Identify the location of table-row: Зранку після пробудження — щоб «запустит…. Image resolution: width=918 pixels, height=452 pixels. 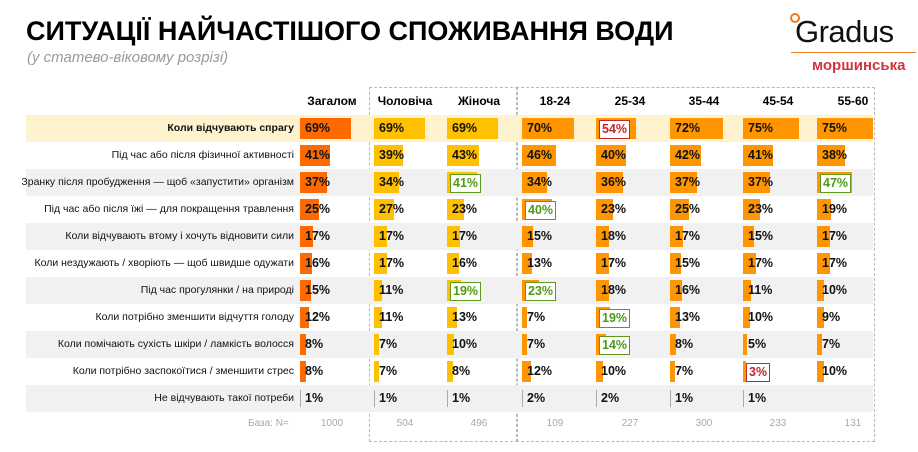
(447, 182).